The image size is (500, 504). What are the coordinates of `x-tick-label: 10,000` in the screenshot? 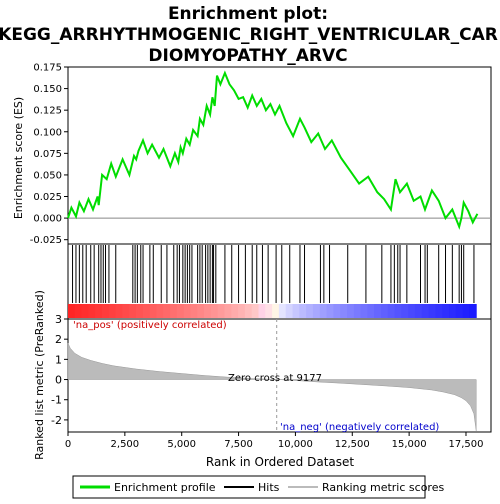 It's located at (295, 444).